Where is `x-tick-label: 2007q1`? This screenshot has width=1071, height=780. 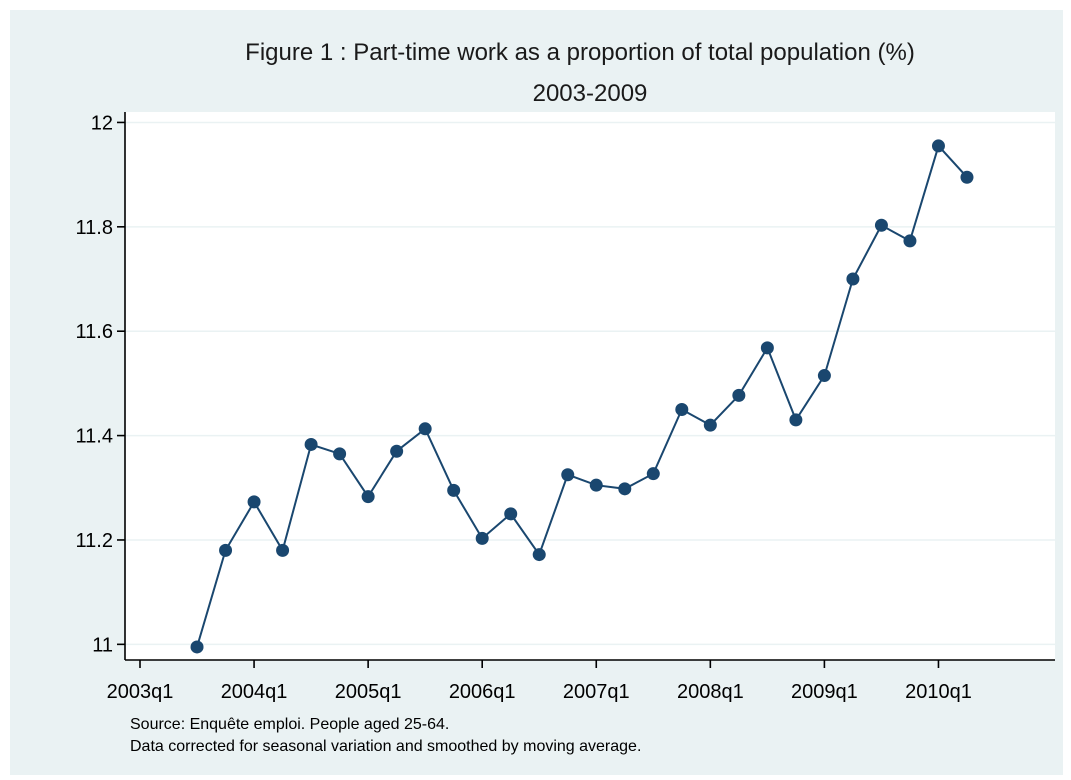
x-tick-label: 2007q1 is located at coordinates (596, 692).